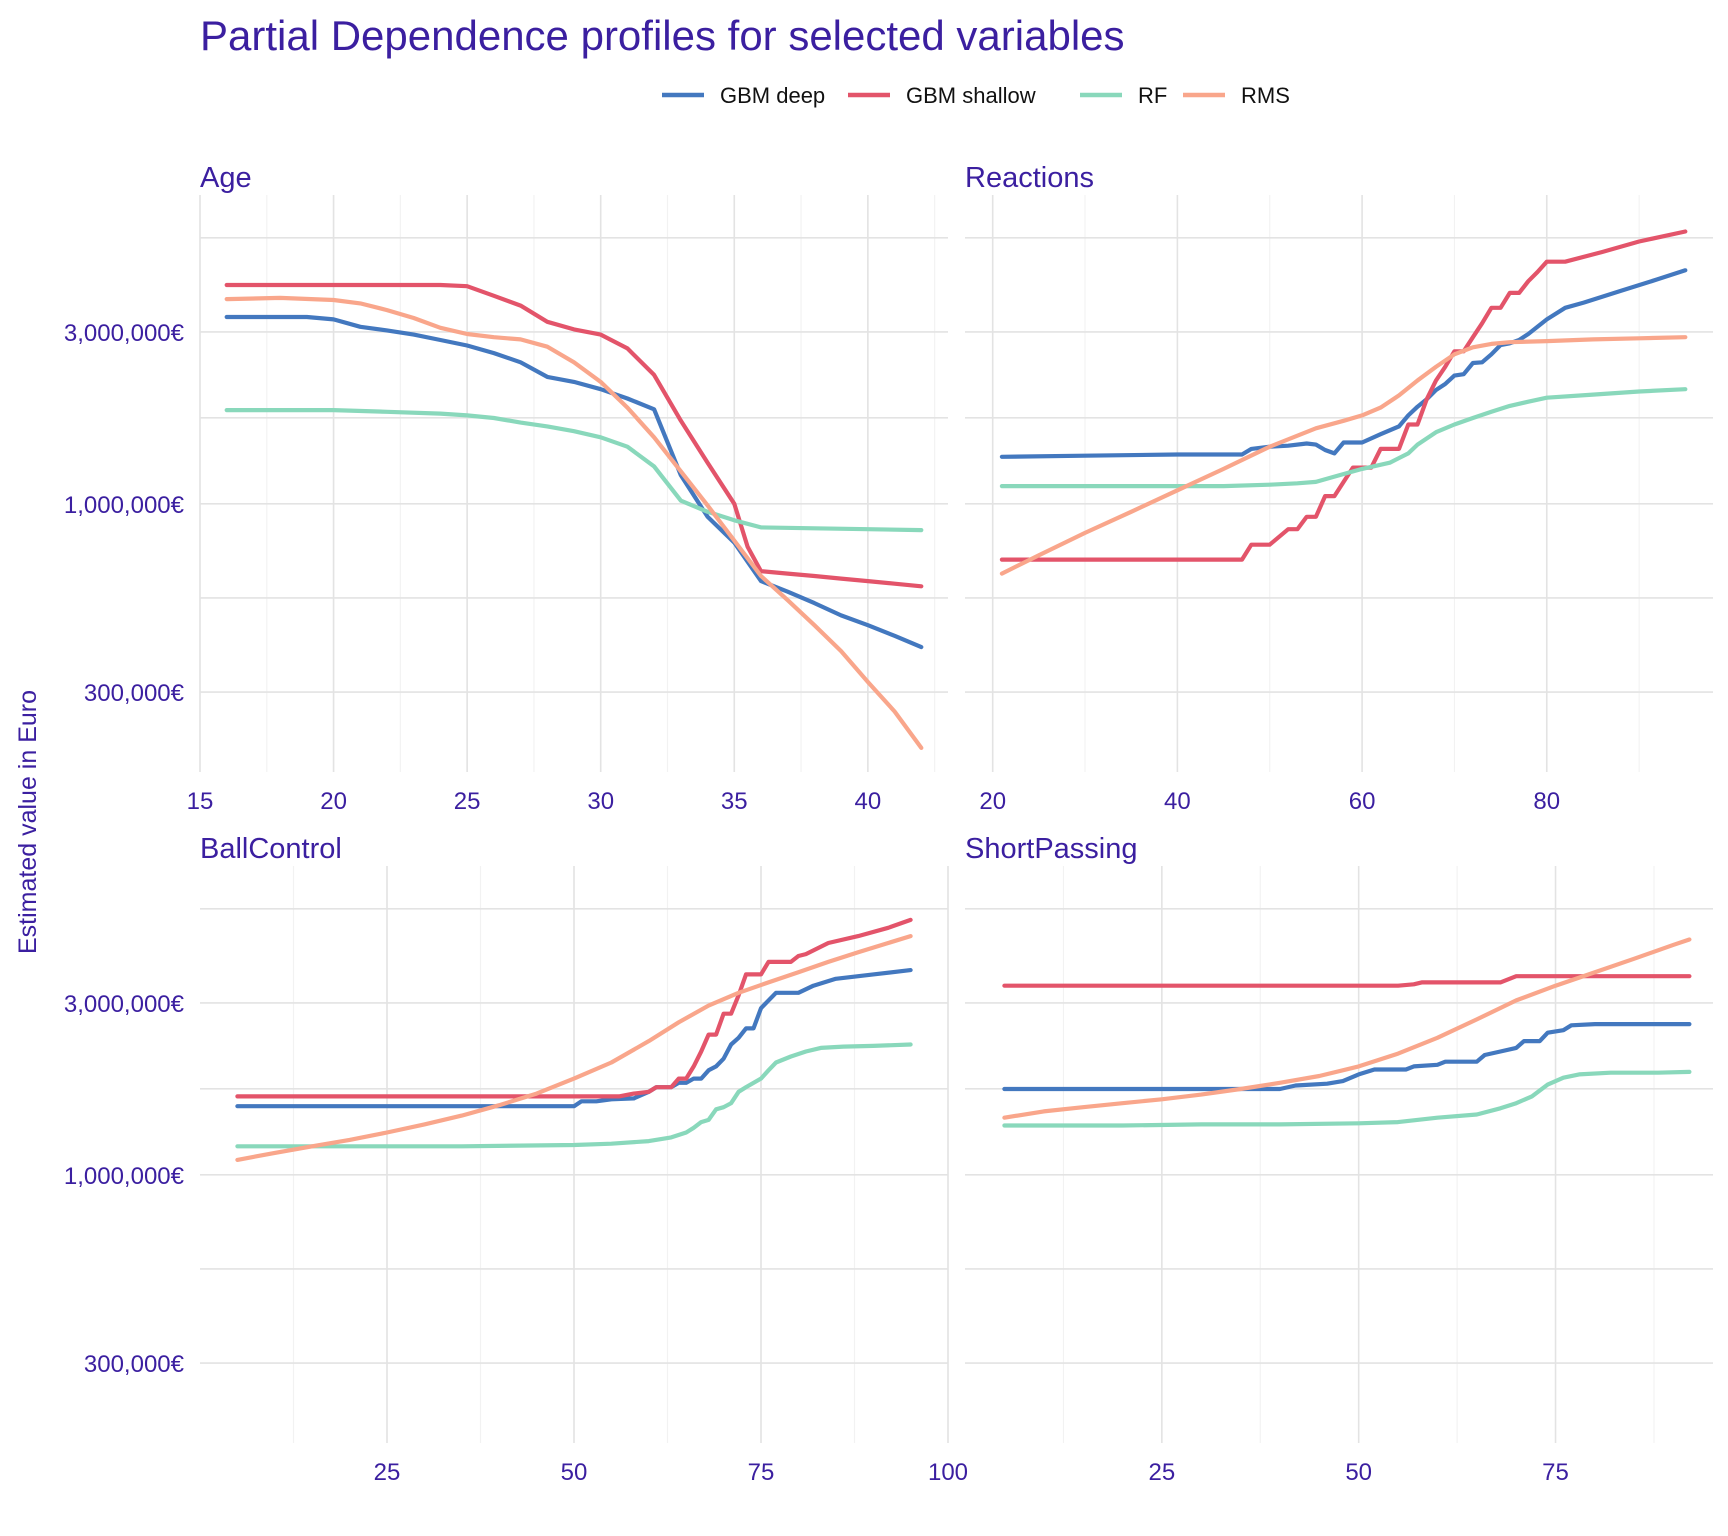 Image resolution: width=1728 pixels, height=1536 pixels. Describe the element at coordinates (200, 801) in the screenshot. I see `x-tick-label: 15` at that location.